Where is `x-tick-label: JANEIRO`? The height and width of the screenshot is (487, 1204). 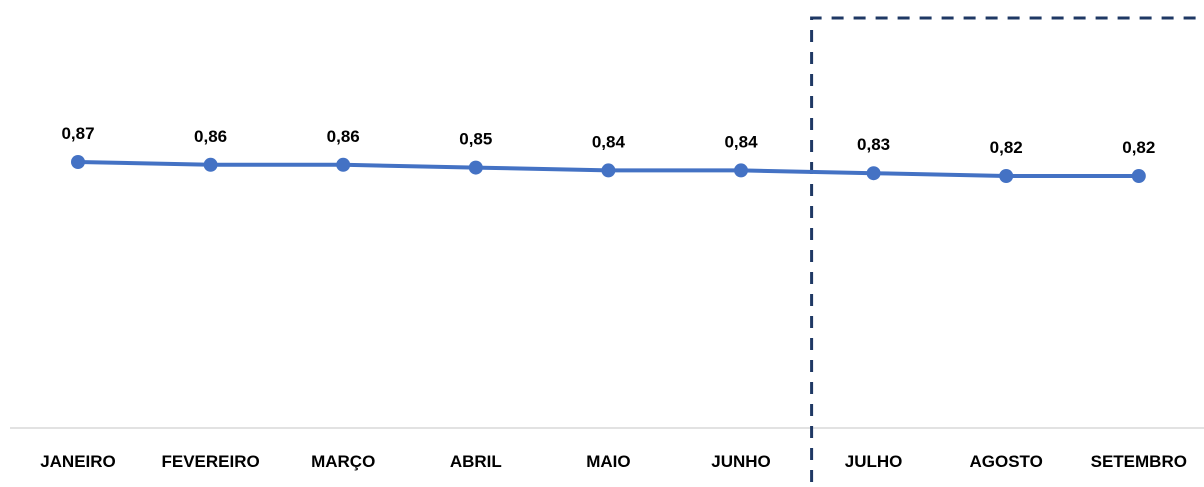
x-tick-label: JANEIRO is located at coordinates (78, 461).